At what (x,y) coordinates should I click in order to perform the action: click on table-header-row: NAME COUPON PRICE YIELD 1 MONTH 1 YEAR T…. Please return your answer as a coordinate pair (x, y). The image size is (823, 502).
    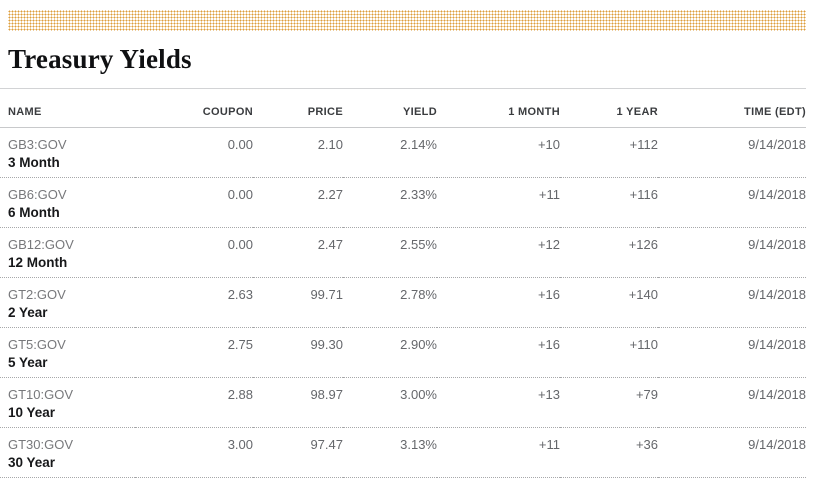
    Looking at the image, I should click on (403, 108).